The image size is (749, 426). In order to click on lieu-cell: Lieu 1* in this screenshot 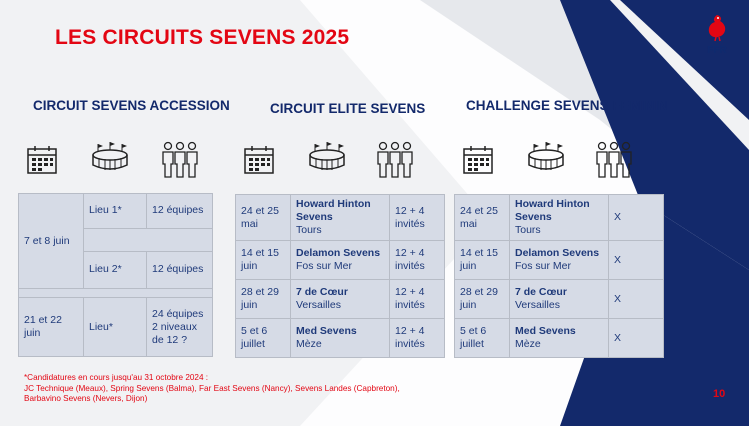, I will do `click(115, 211)`.